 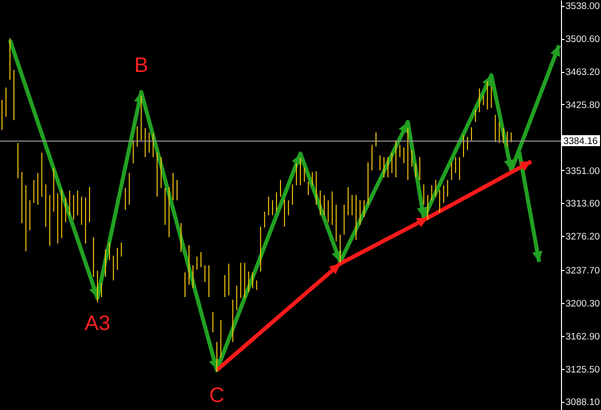 What do you see at coordinates (141, 65) in the screenshot?
I see `annotation: B` at bounding box center [141, 65].